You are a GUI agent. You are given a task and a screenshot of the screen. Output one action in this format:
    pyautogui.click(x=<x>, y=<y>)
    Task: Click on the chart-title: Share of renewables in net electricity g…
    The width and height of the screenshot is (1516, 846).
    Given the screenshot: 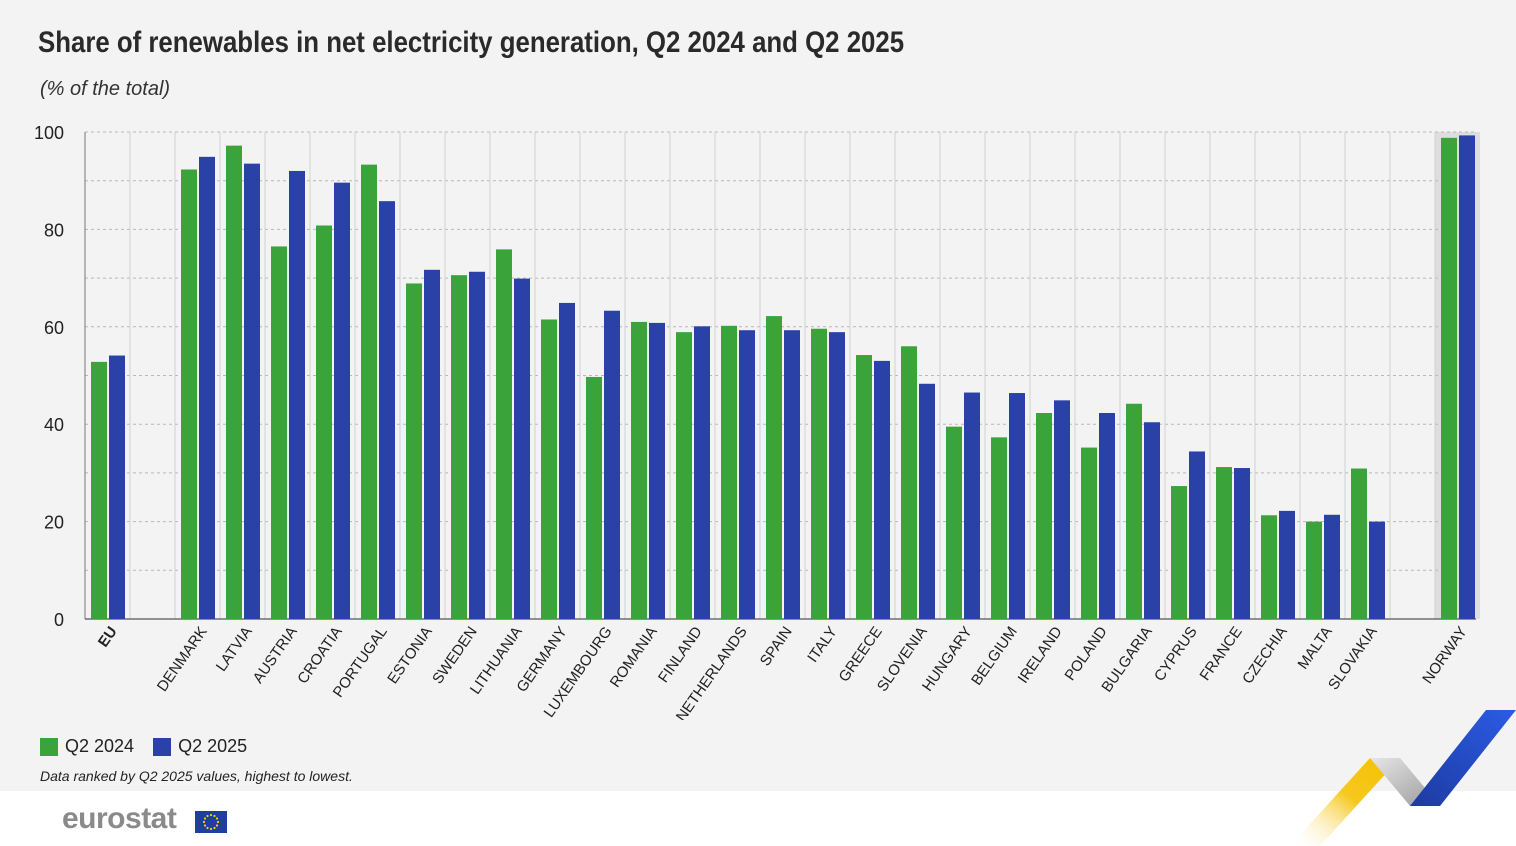 What is the action you would take?
    pyautogui.click(x=471, y=42)
    